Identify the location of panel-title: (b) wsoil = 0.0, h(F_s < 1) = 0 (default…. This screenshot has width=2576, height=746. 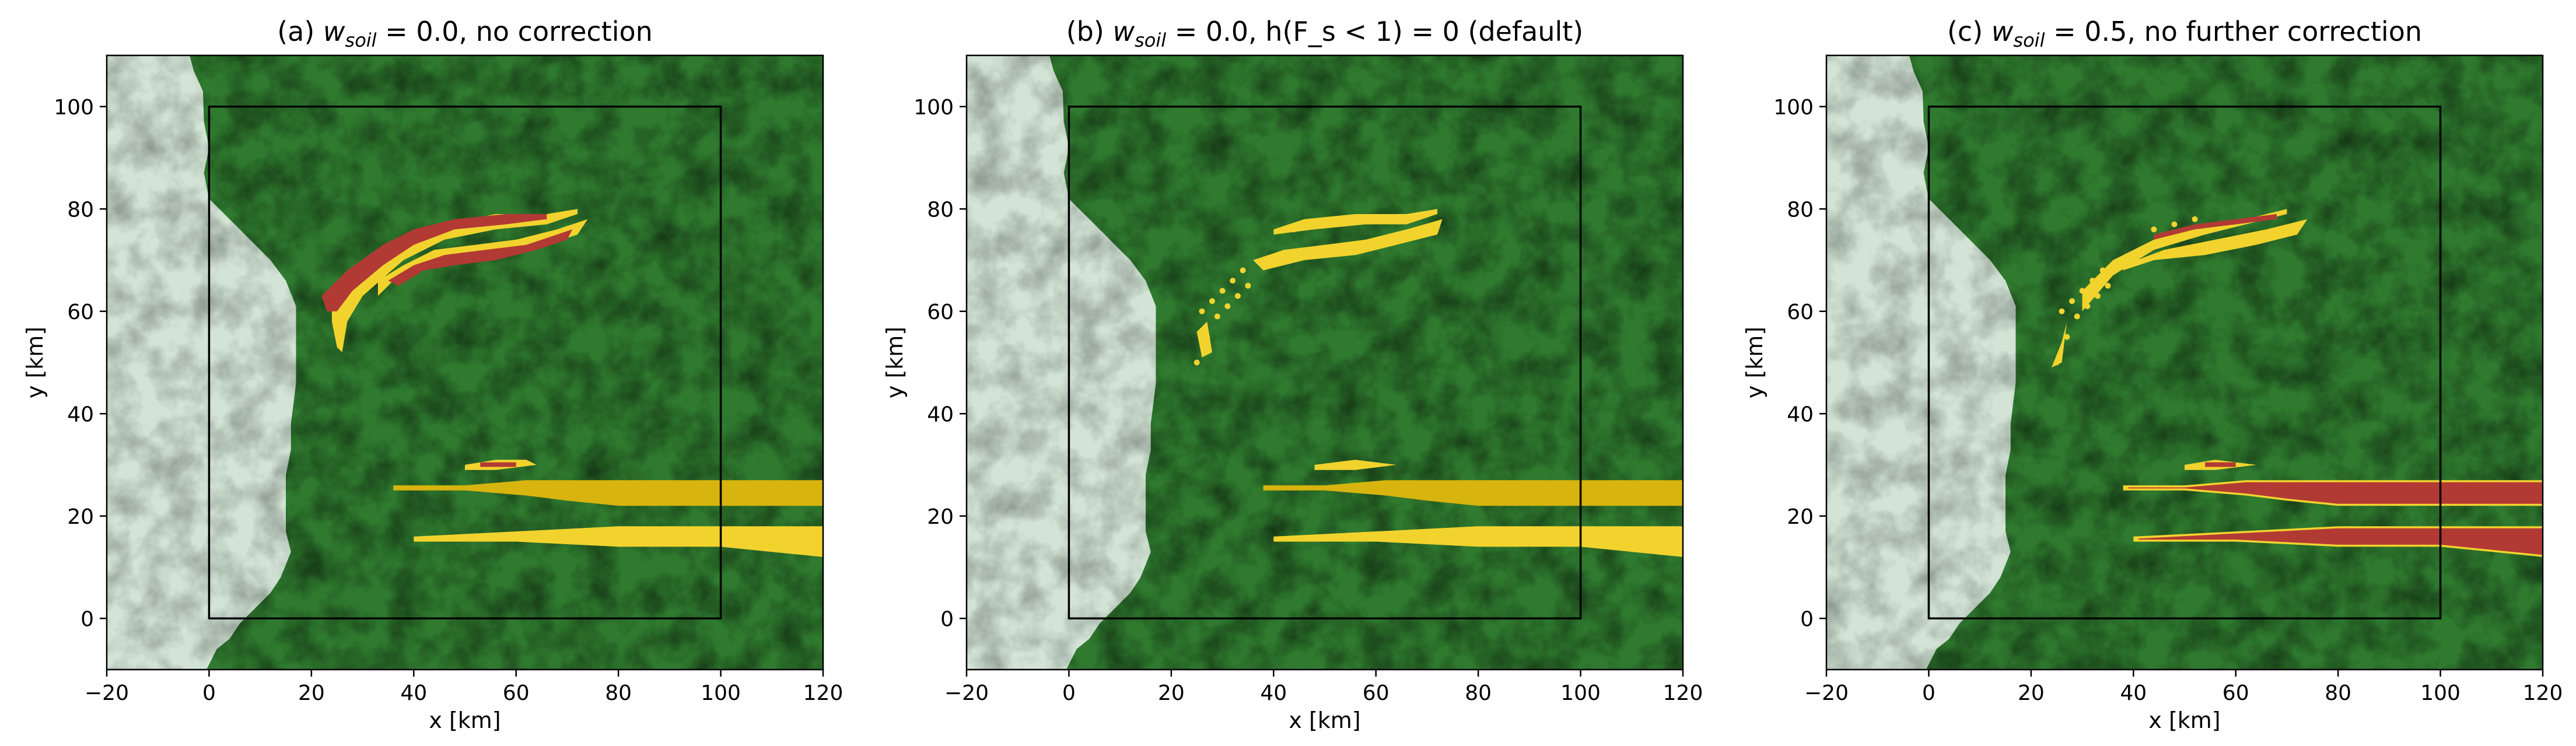
(1325, 33).